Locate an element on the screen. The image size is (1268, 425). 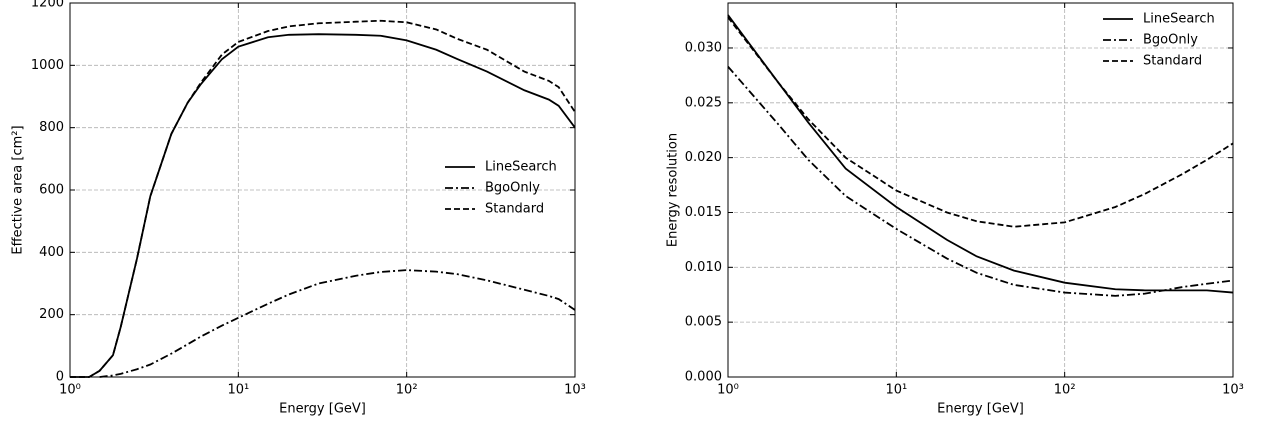
y-tick-label: 800 is located at coordinates (51, 127).